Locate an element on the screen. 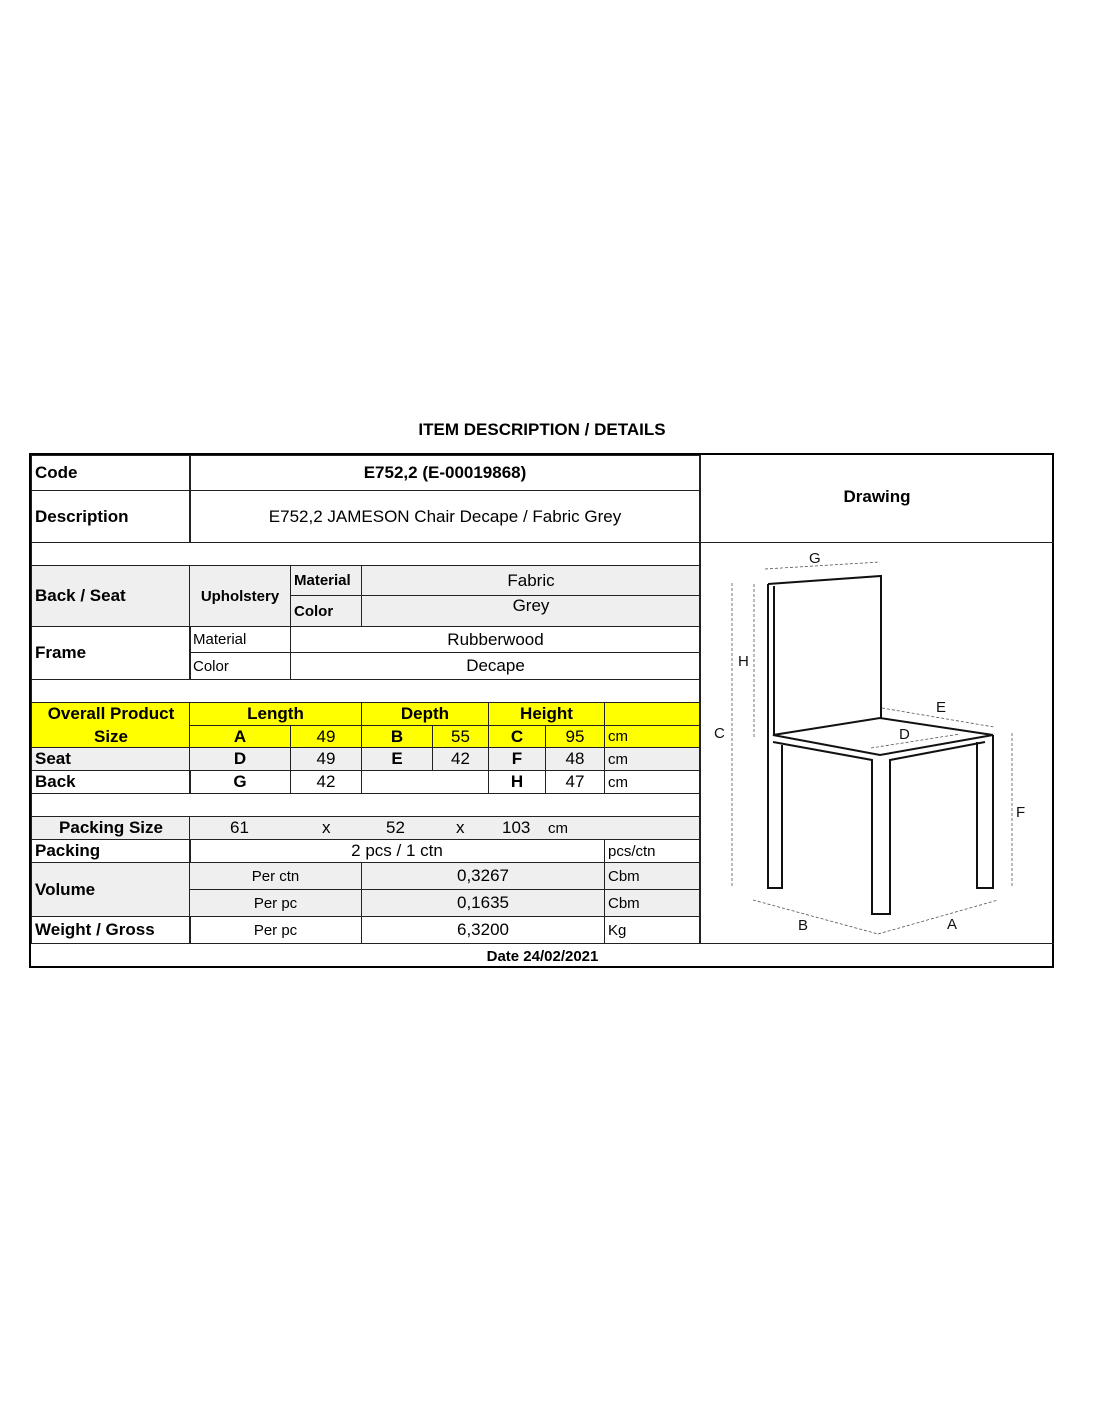 This screenshot has width=1100, height=1422. dim-label-a: A is located at coordinates (952, 924).